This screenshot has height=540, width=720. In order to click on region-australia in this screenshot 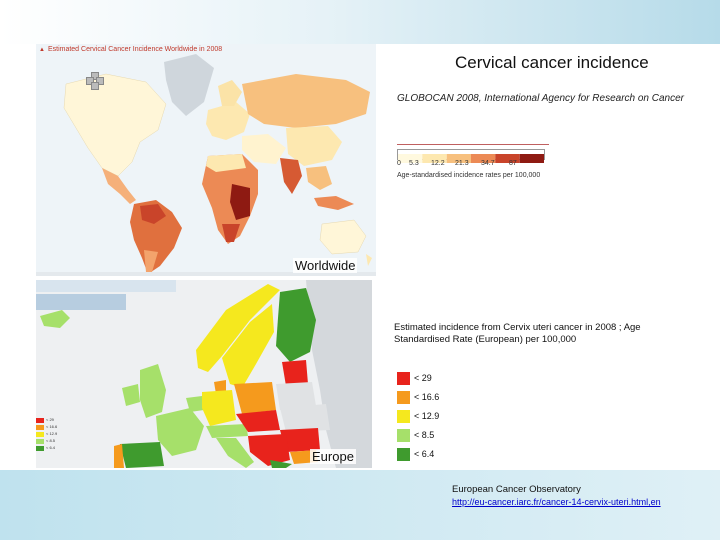, I will do `click(343, 237)`.